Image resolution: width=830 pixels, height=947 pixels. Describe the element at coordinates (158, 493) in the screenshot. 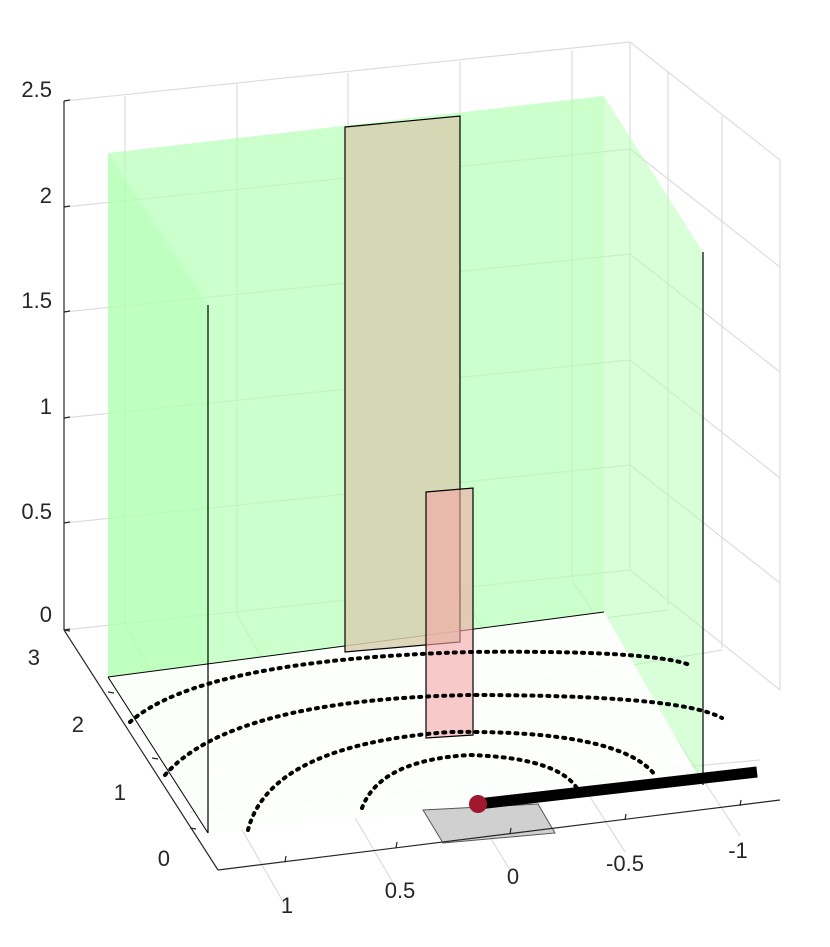

I see `left-wall` at that location.